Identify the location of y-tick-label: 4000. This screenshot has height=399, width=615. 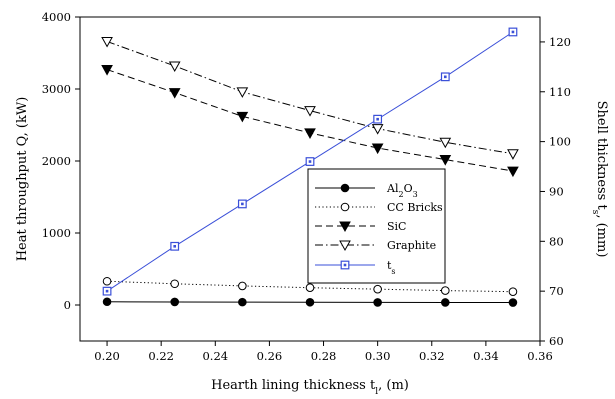
(56, 17).